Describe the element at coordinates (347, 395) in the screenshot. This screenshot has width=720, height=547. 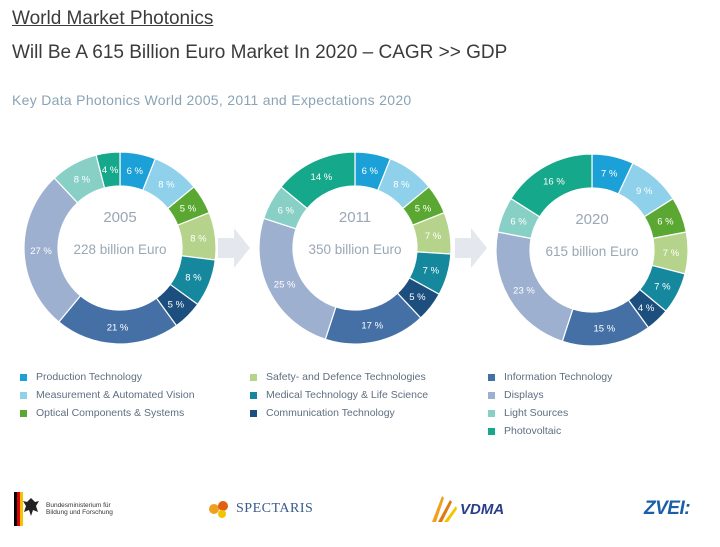
I see `legend-label: Medical Technology & Life Science` at that location.